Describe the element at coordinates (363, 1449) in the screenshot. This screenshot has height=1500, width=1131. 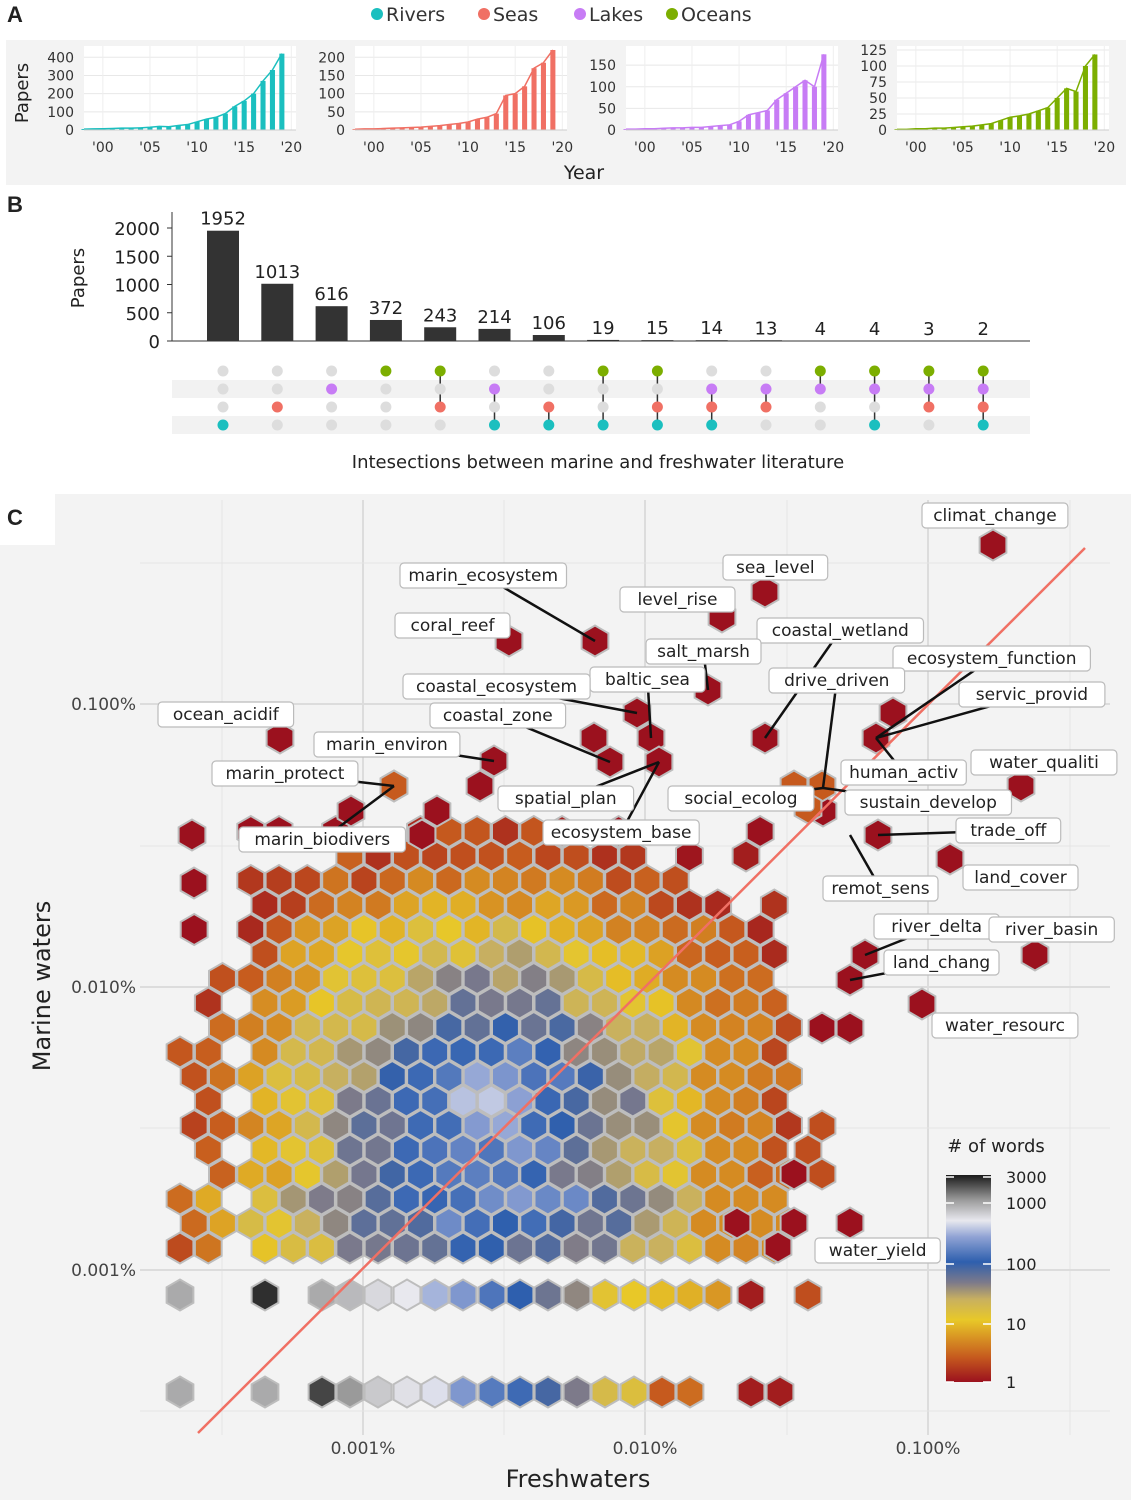
I see `x-tick-label: 0.001%` at that location.